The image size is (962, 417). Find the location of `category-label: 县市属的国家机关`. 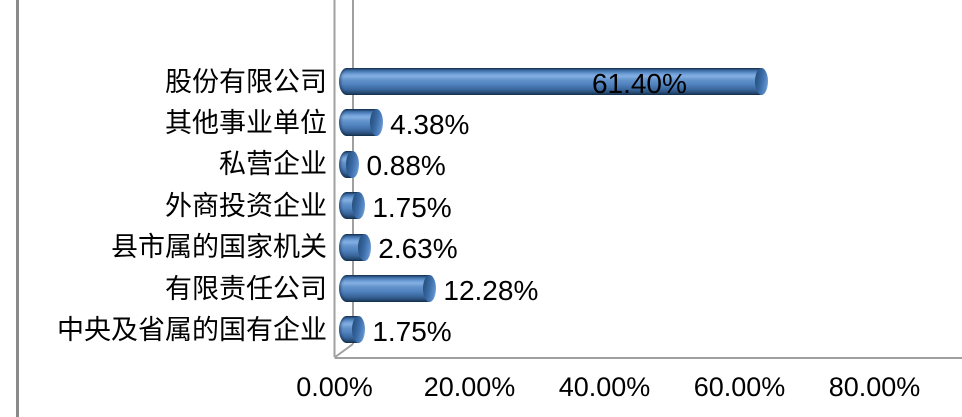

category-label: 县市属的国家机关 is located at coordinates (219, 248).